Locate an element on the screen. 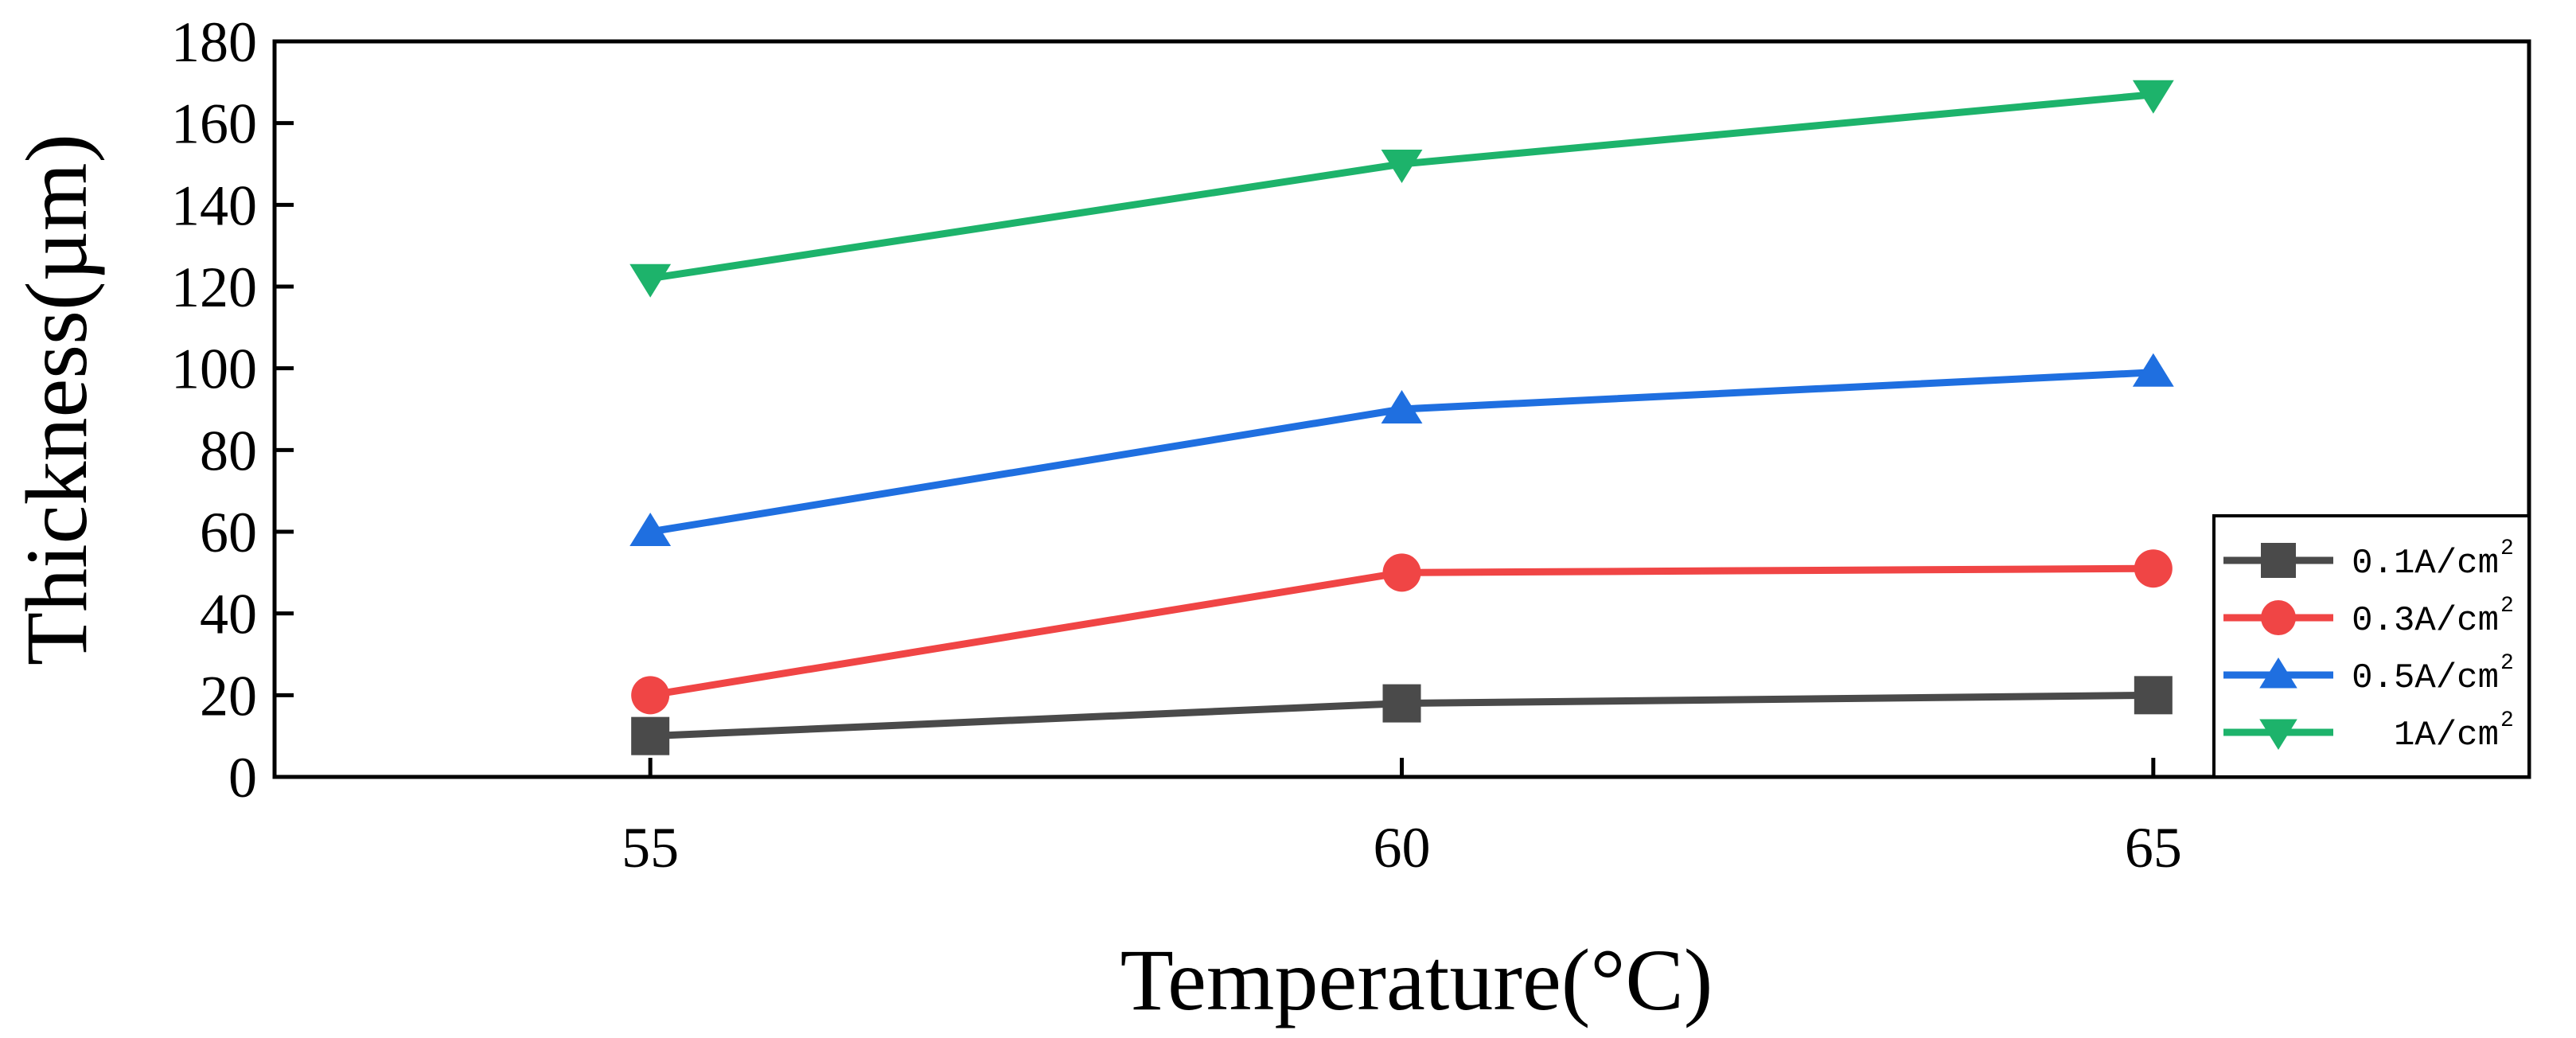 This screenshot has height=1038, width=2576. legend: 0.1A/cm 20.3A/cm 20.5A/cm 21A/cm 2 is located at coordinates (2371, 646).